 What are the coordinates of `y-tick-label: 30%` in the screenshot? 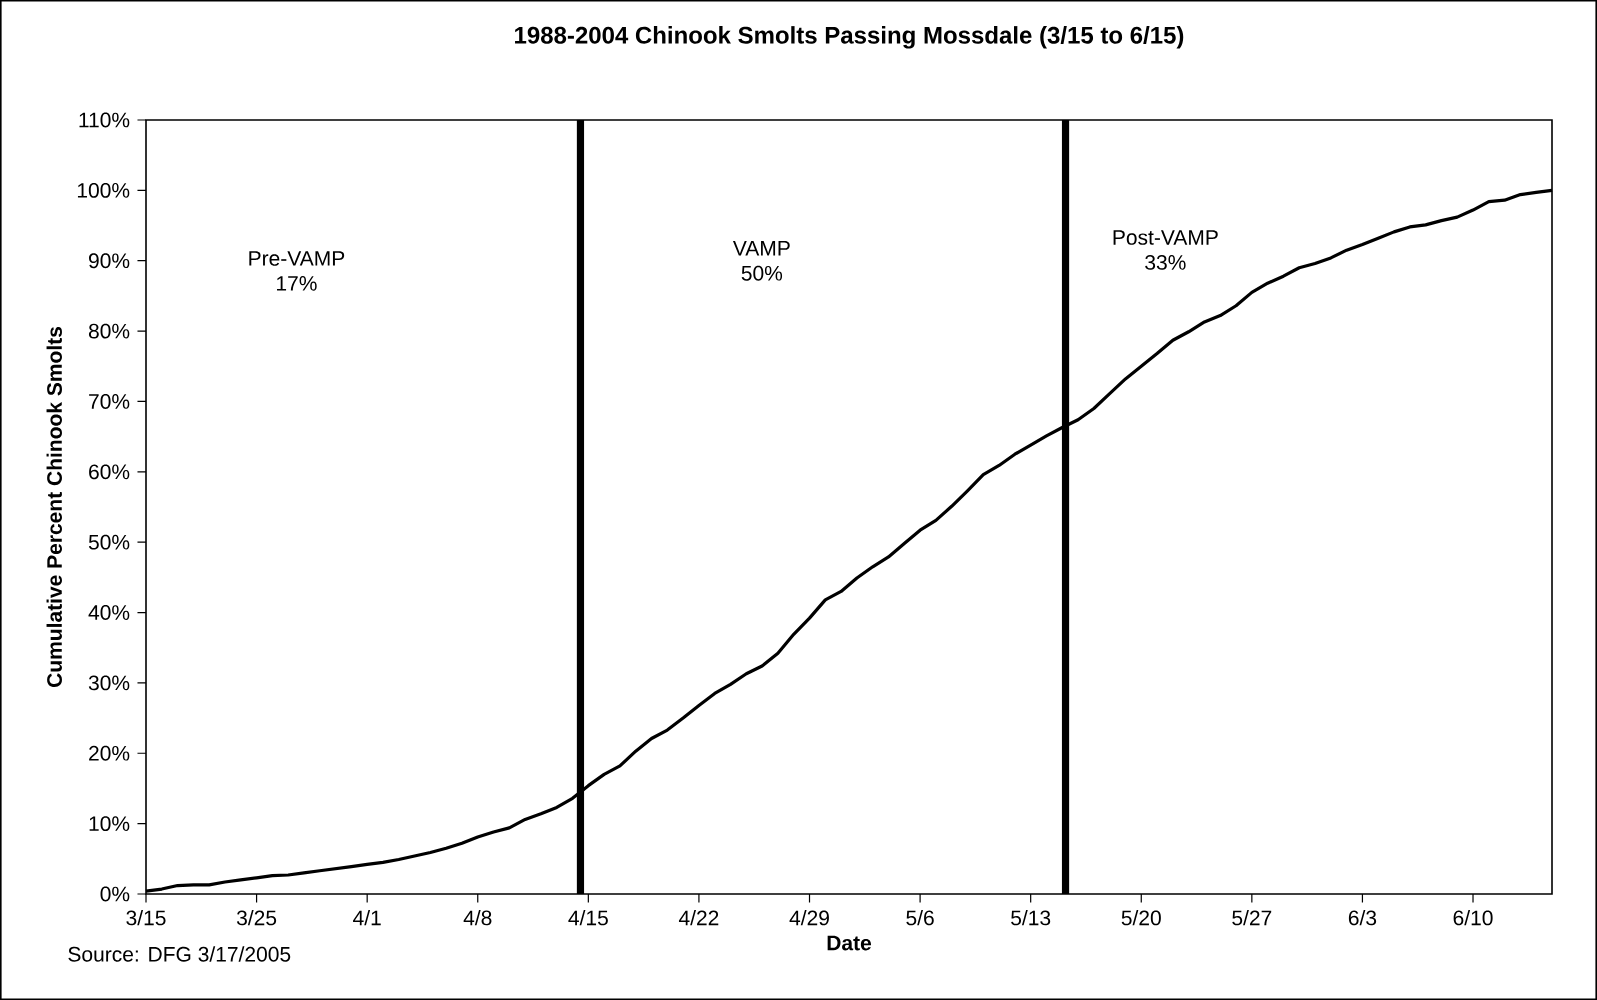 It's located at (109, 683).